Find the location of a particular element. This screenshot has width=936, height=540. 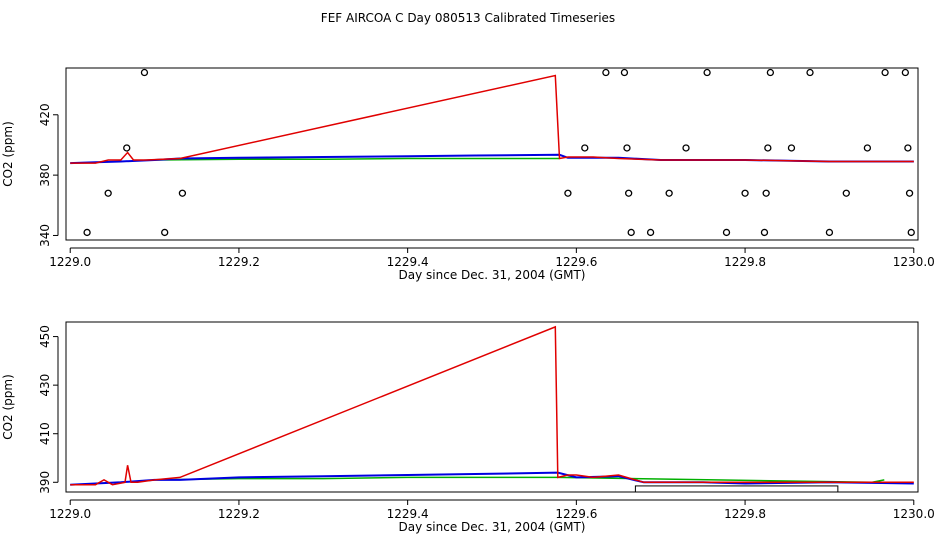

y-tick-label: 410 is located at coordinates (45, 433).